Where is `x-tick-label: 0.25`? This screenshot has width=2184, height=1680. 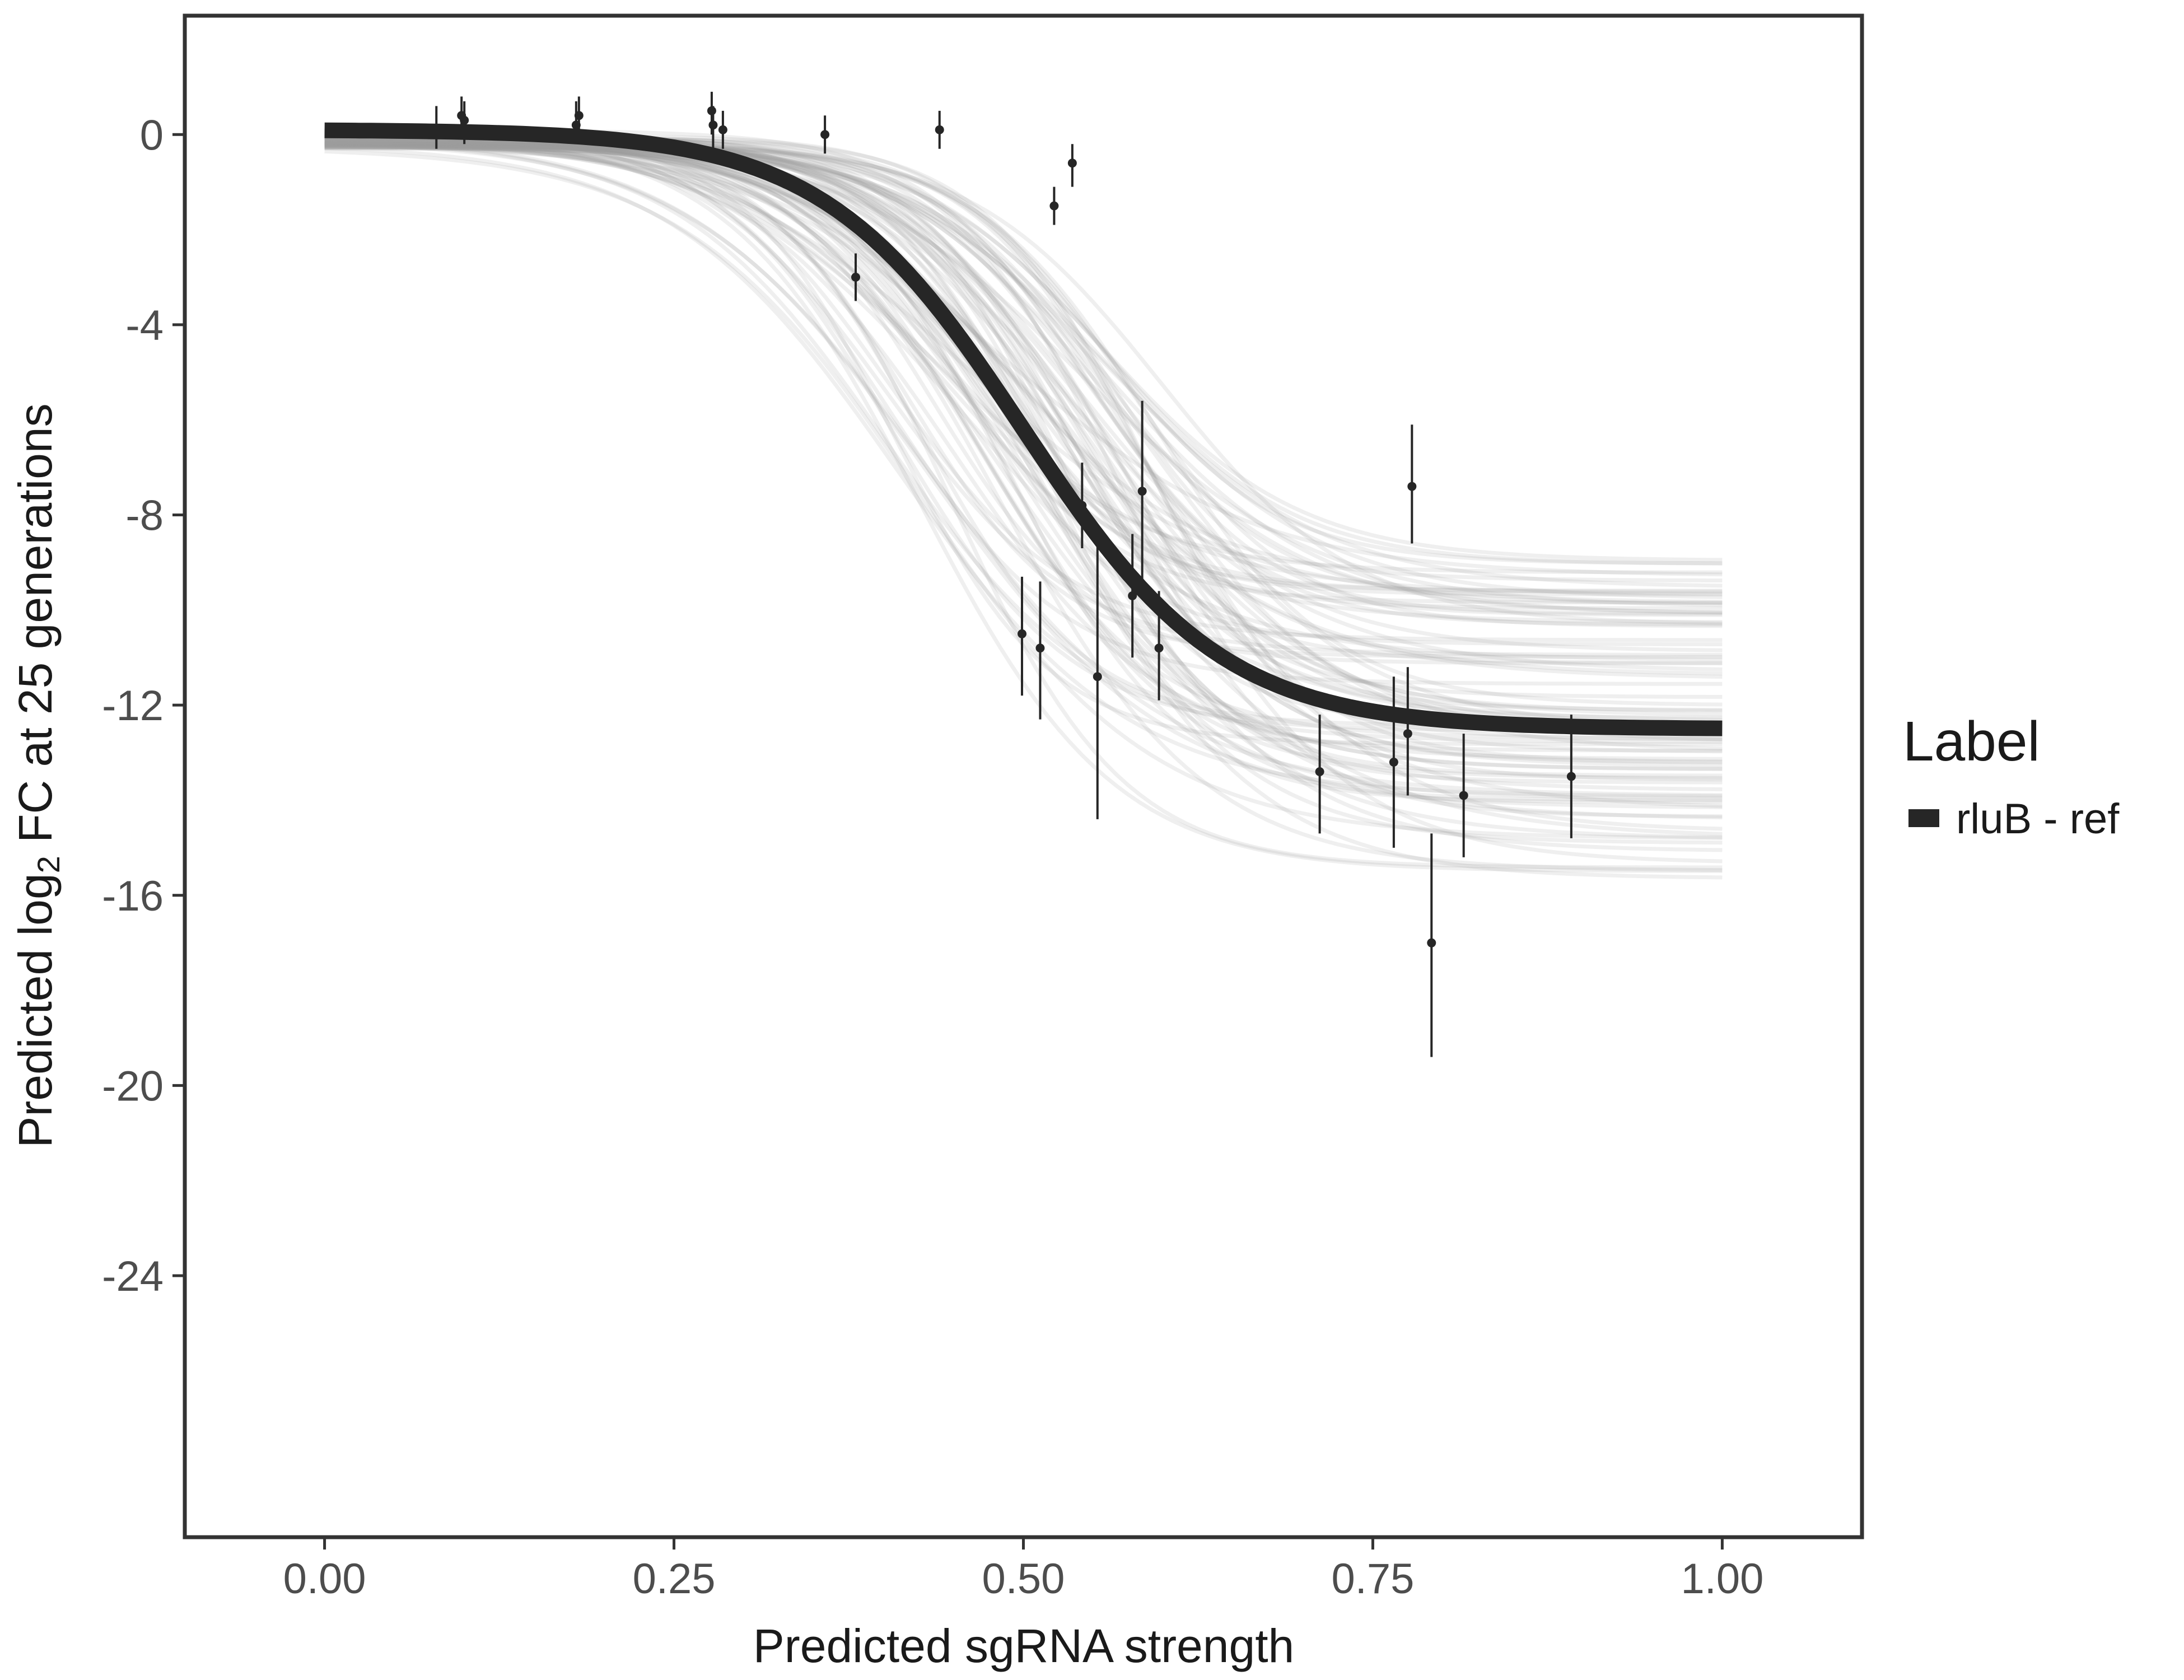 x-tick-label: 0.25 is located at coordinates (675, 1579).